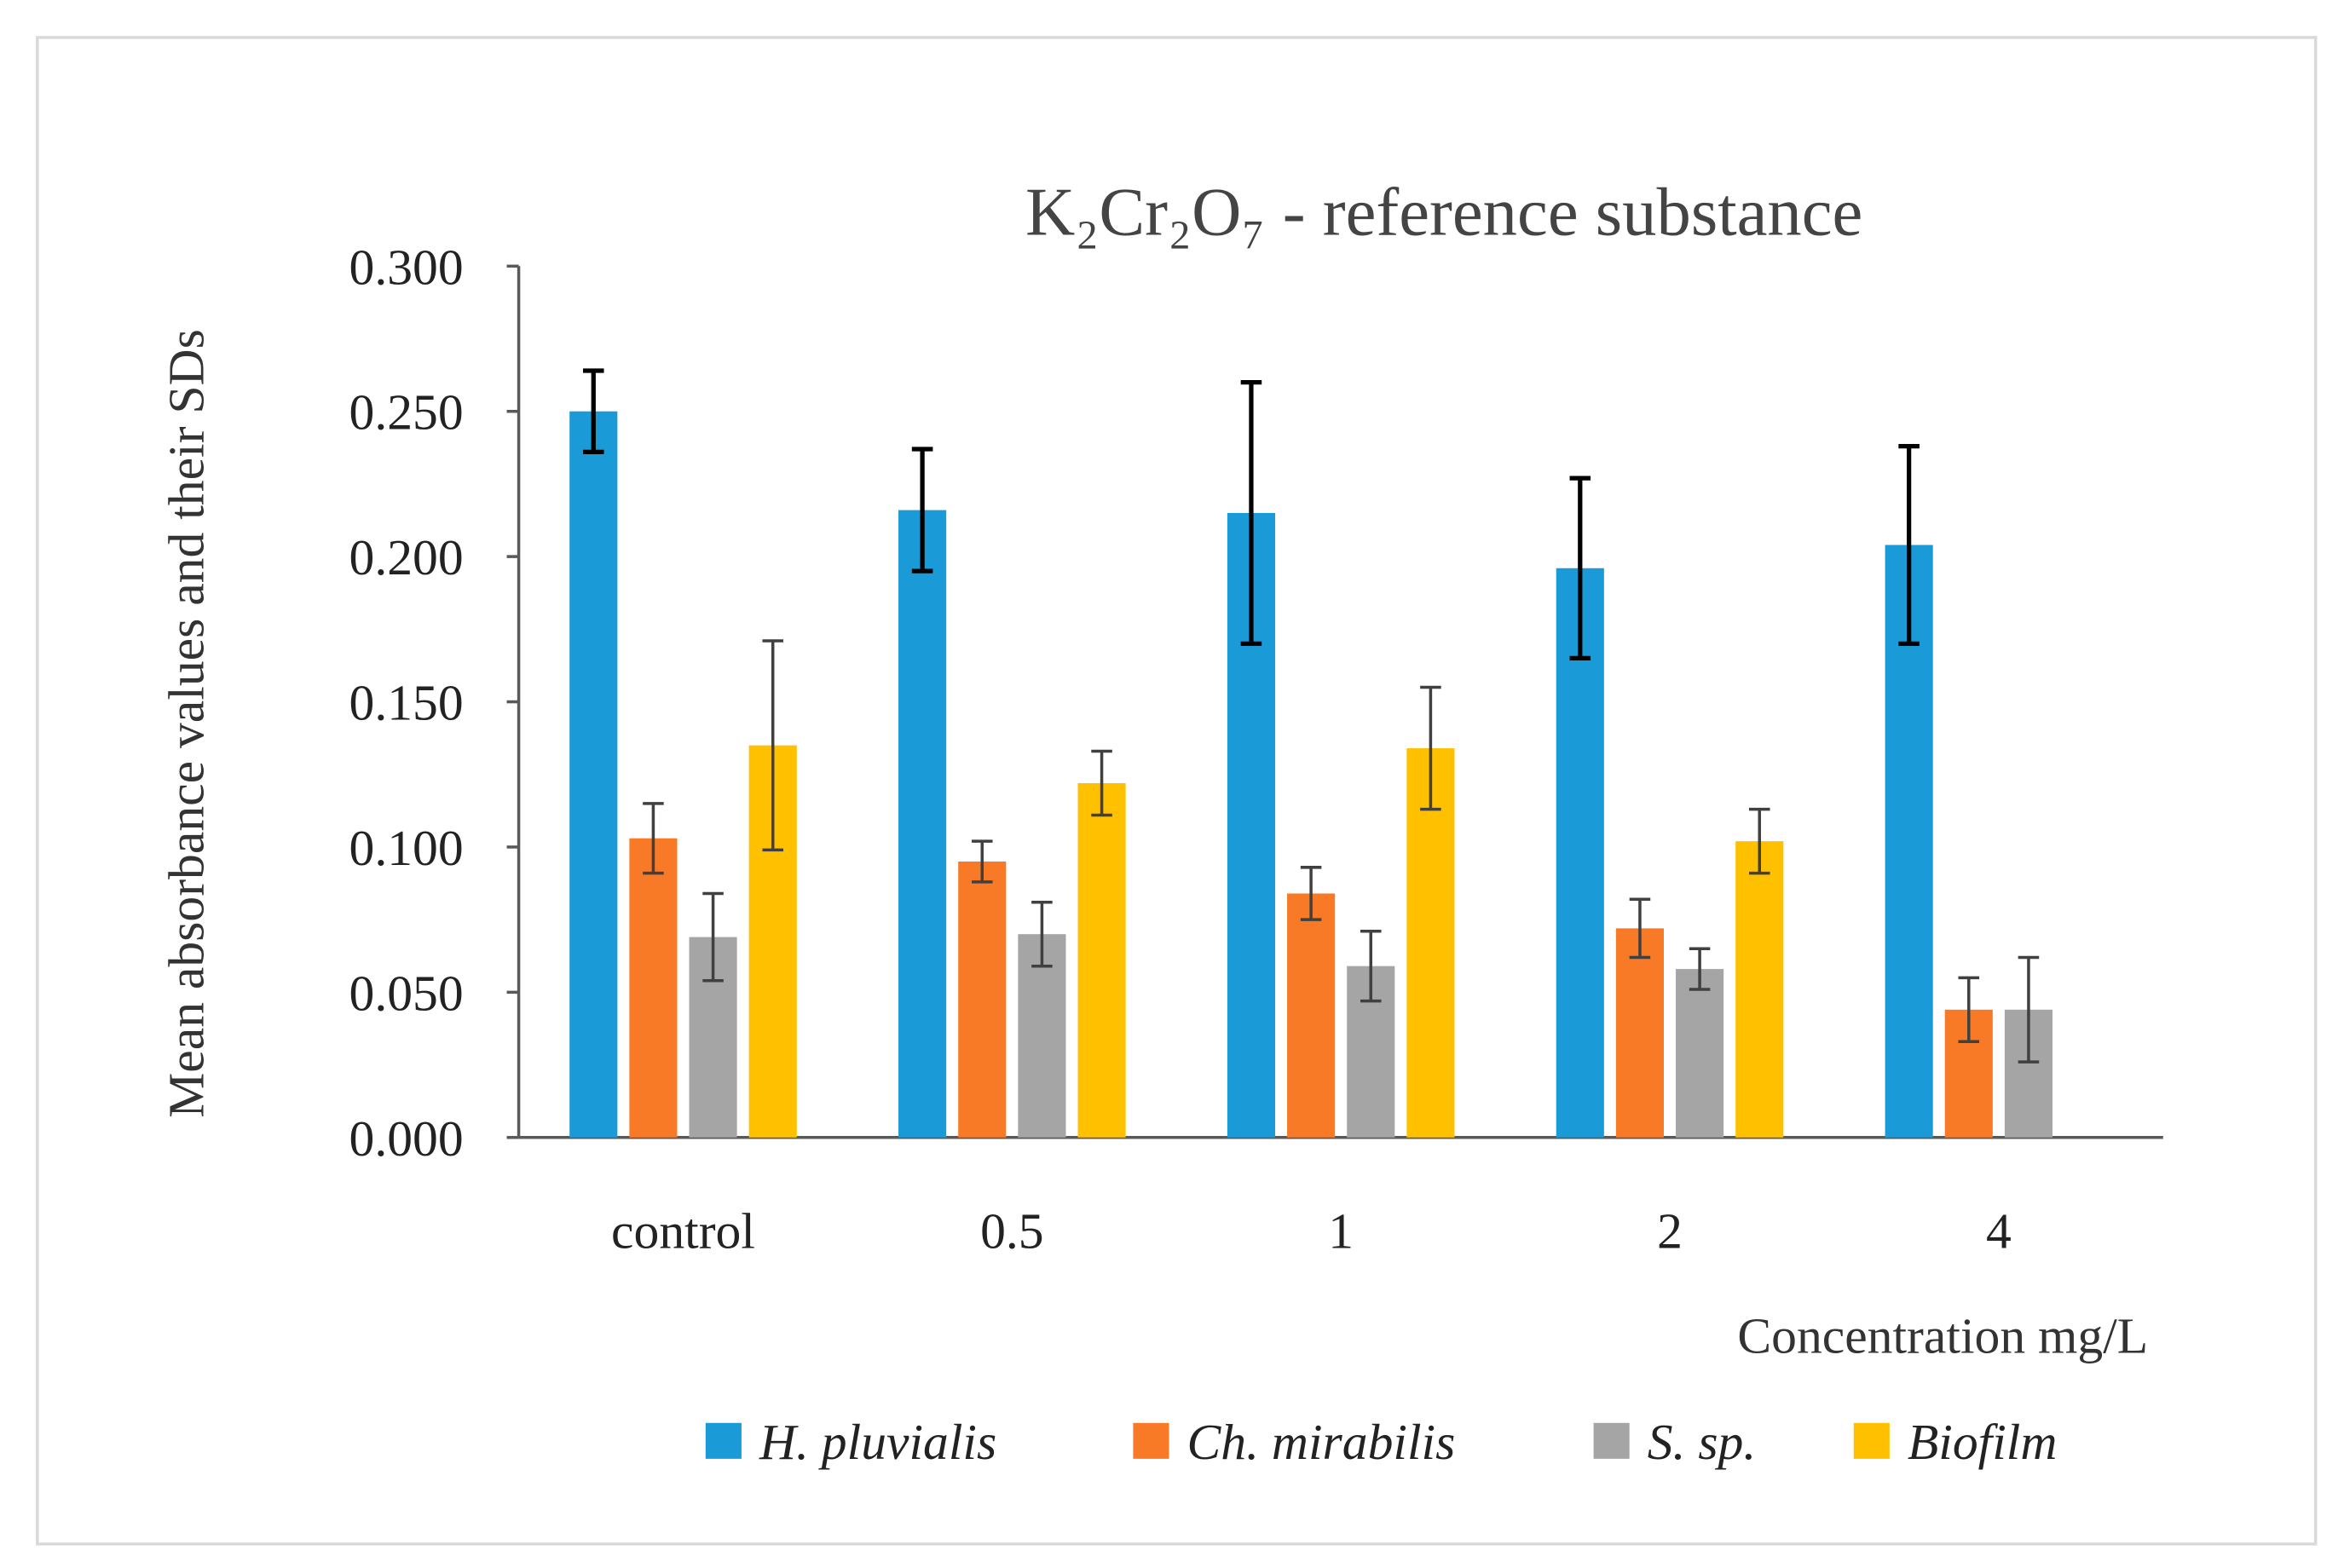  Describe the element at coordinates (1341, 1231) in the screenshot. I see `x-tick-label: 1` at that location.